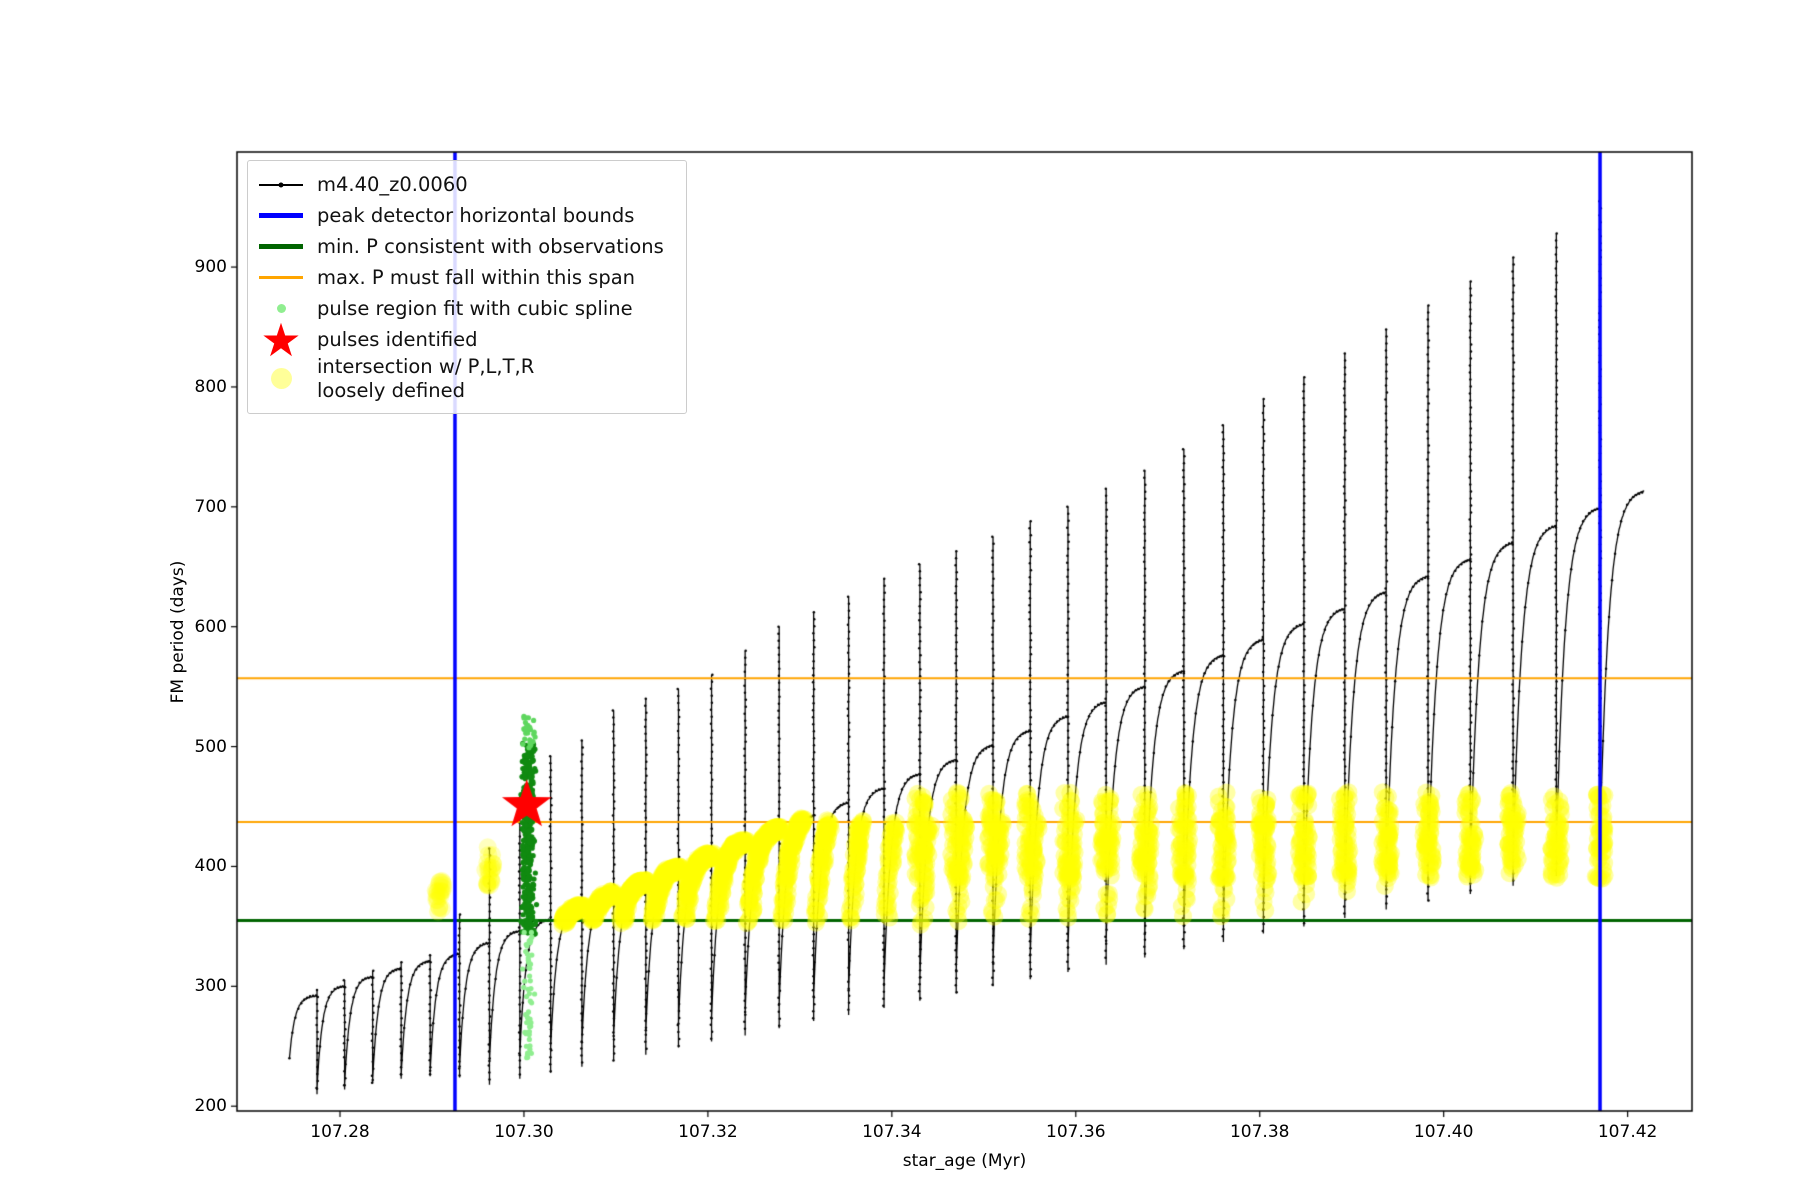  What do you see at coordinates (524, 1132) in the screenshot?
I see `x-tick-label: 107.30` at bounding box center [524, 1132].